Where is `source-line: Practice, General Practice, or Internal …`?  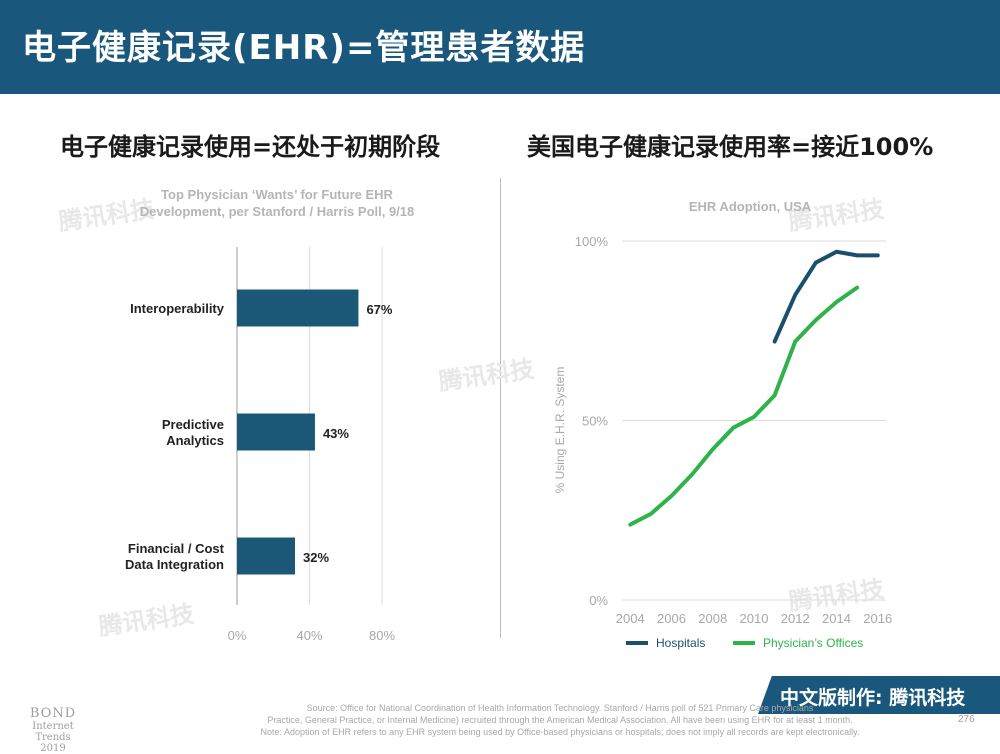 source-line: Practice, General Practice, or Internal … is located at coordinates (560, 720).